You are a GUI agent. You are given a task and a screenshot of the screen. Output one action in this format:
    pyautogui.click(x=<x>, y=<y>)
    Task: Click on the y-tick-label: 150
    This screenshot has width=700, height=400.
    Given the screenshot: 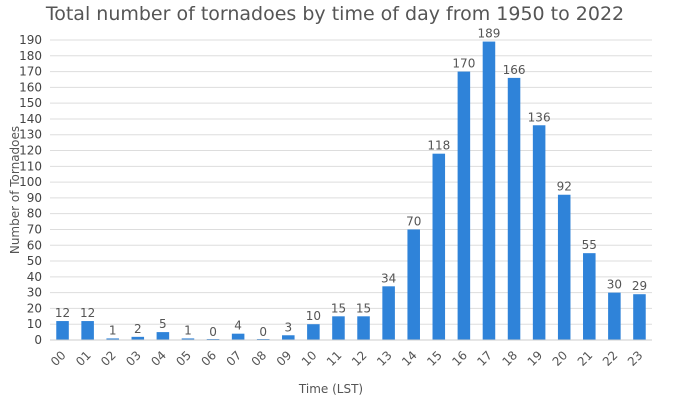 What is the action you would take?
    pyautogui.click(x=30, y=103)
    